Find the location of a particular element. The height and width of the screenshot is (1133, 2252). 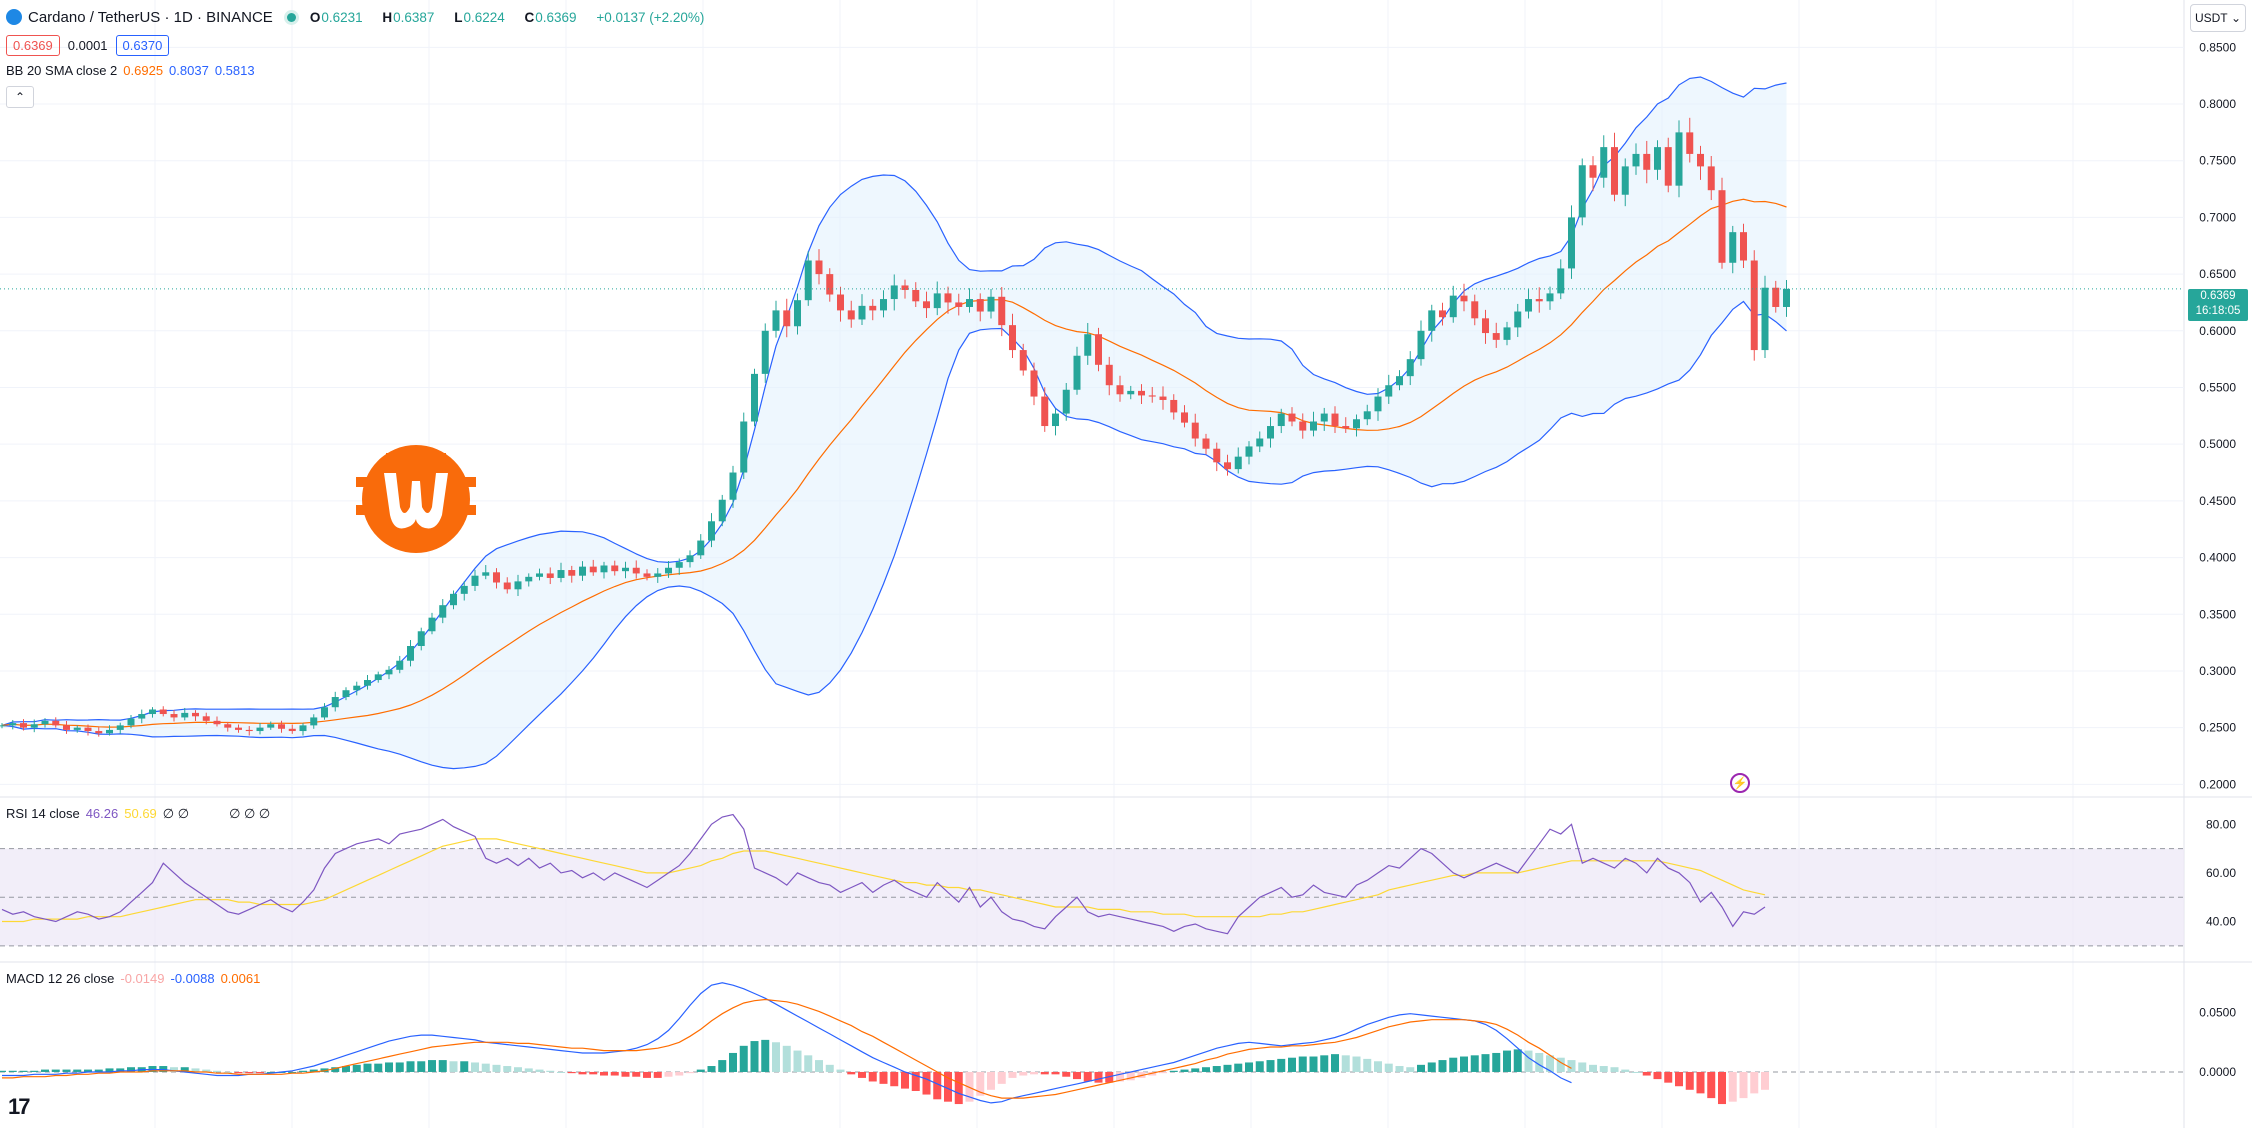

bb-legend: BB 20 SMA close 2 0.6925 0.8037 0.5813 is located at coordinates (133, 70).